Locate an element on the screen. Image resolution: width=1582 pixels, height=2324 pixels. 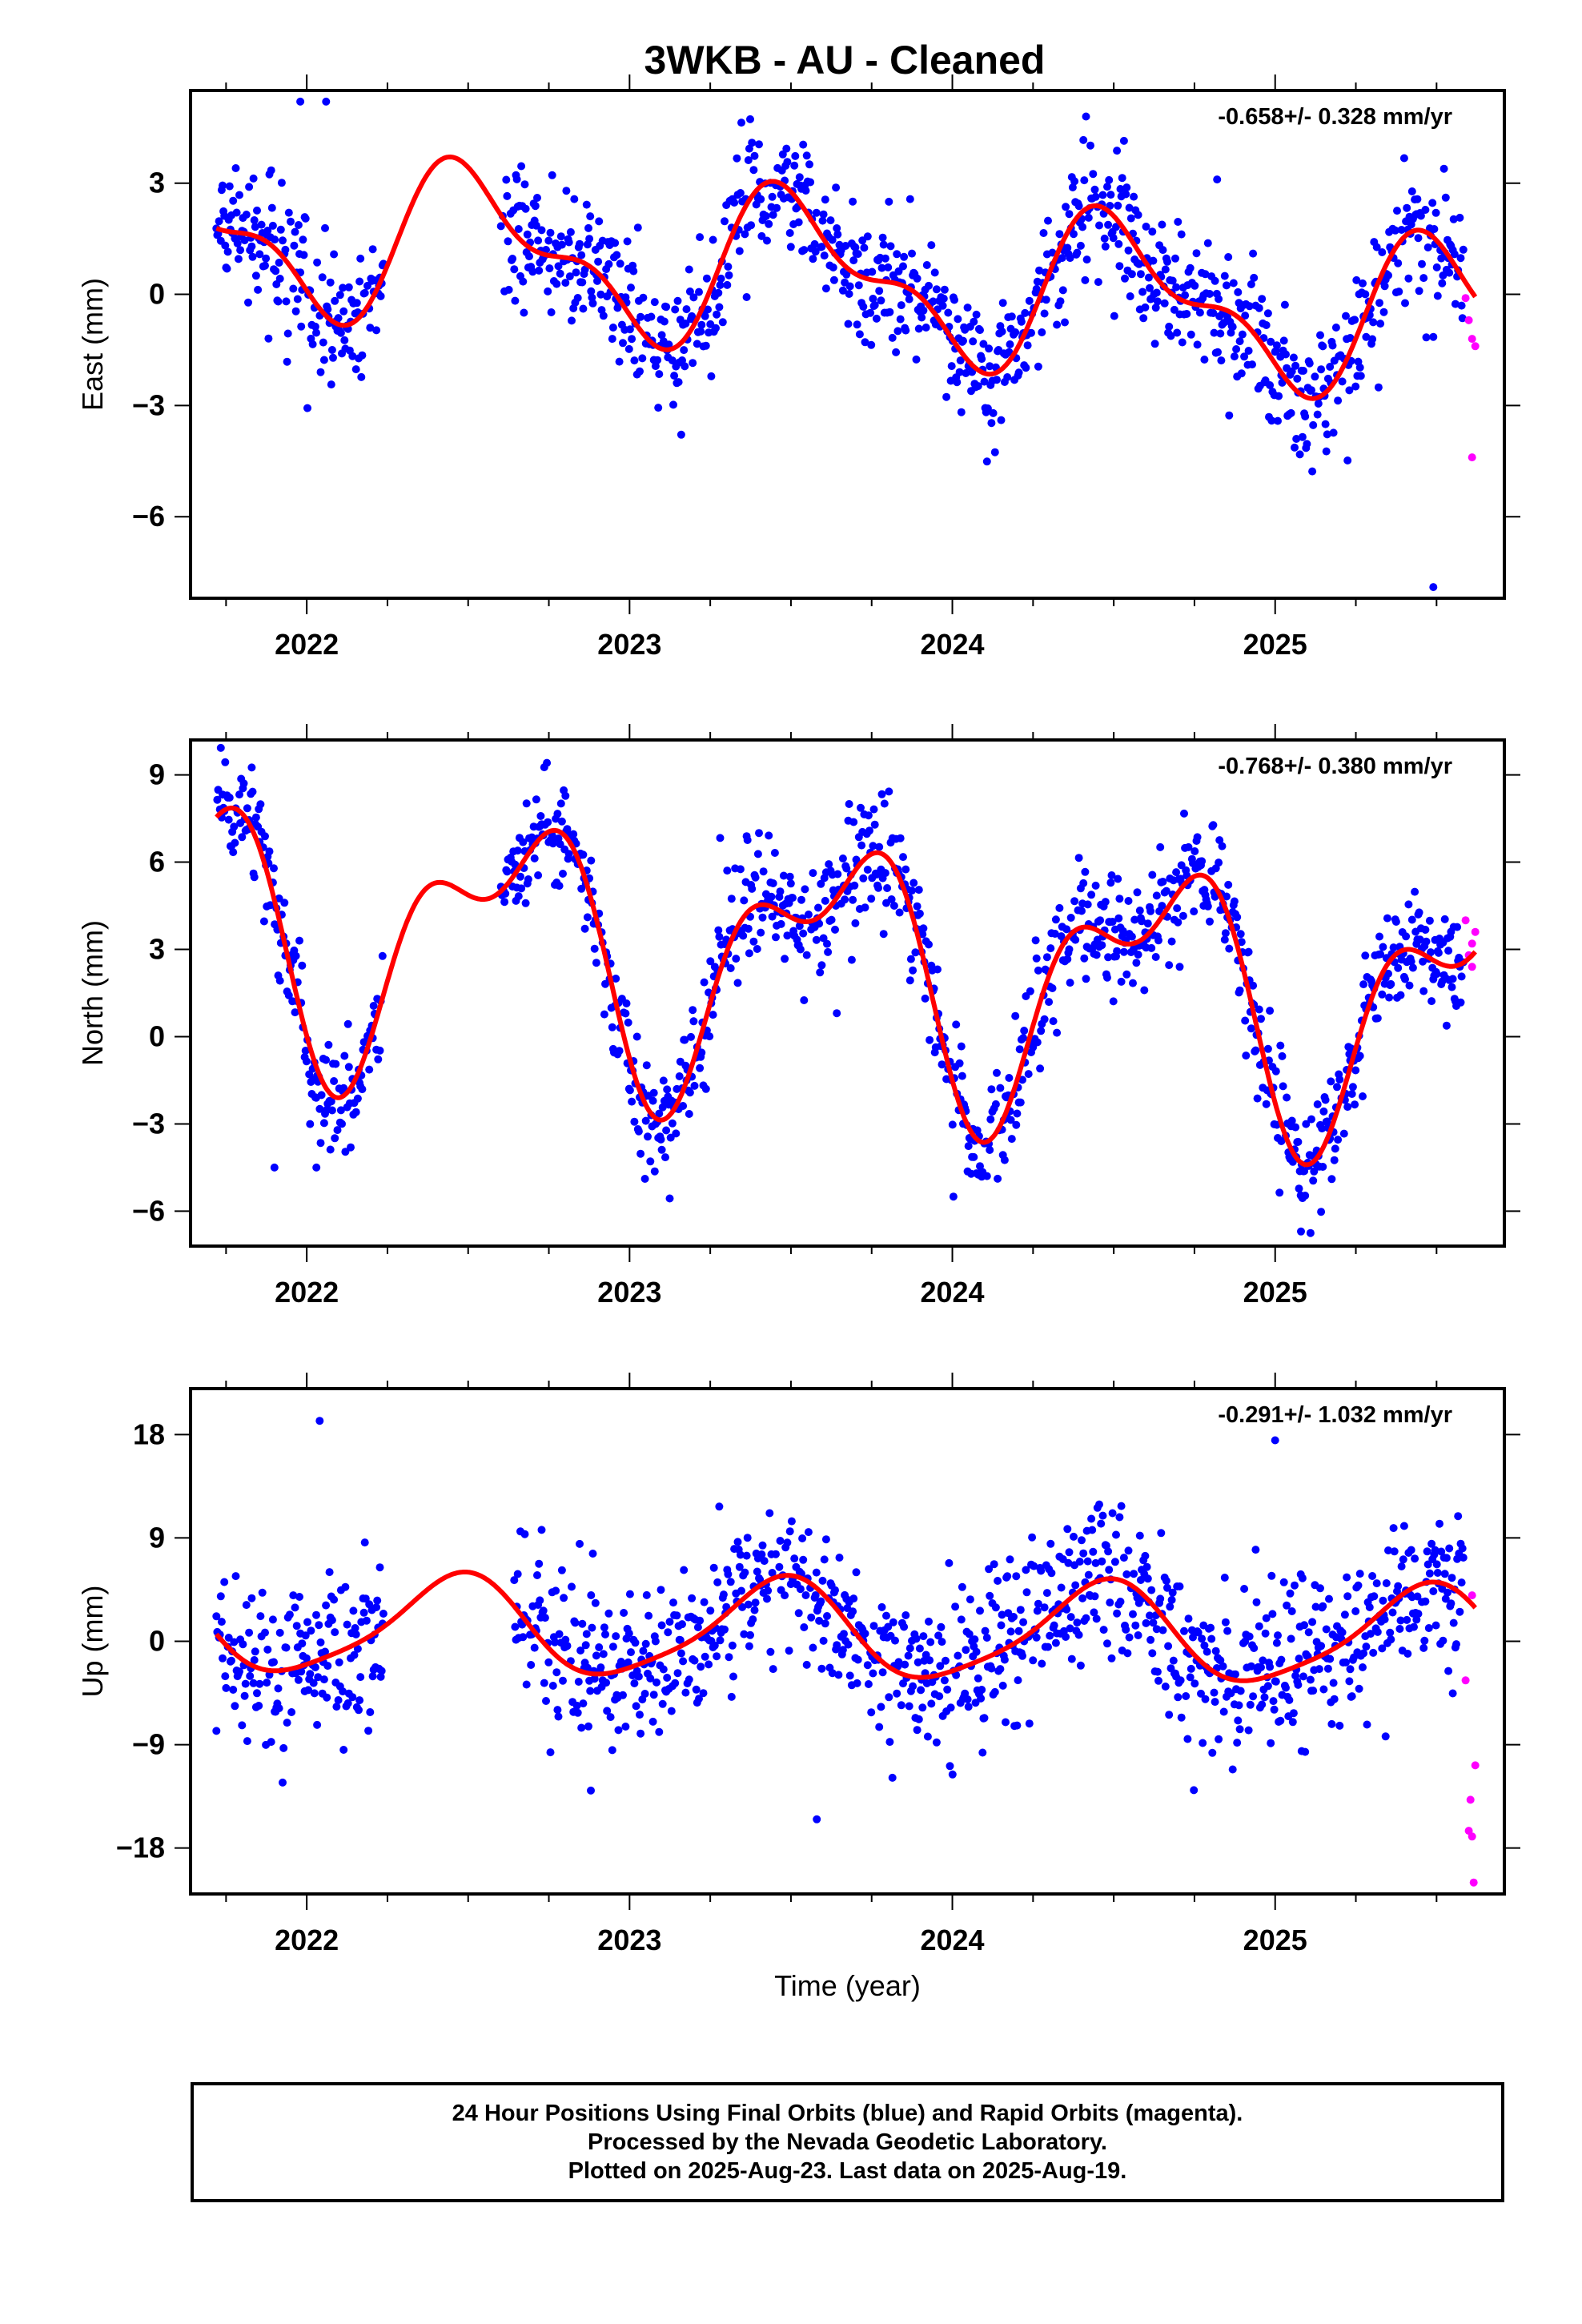
east-rapid-orbit-point is located at coordinates (1472, 457).